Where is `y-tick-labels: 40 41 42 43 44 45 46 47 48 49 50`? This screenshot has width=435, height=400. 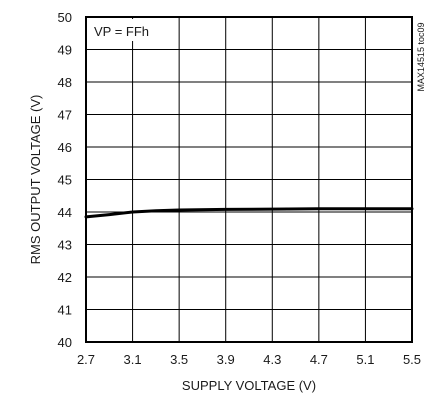 y-tick-labels: 40 41 42 43 44 45 46 47 48 49 50 is located at coordinates (65, 180).